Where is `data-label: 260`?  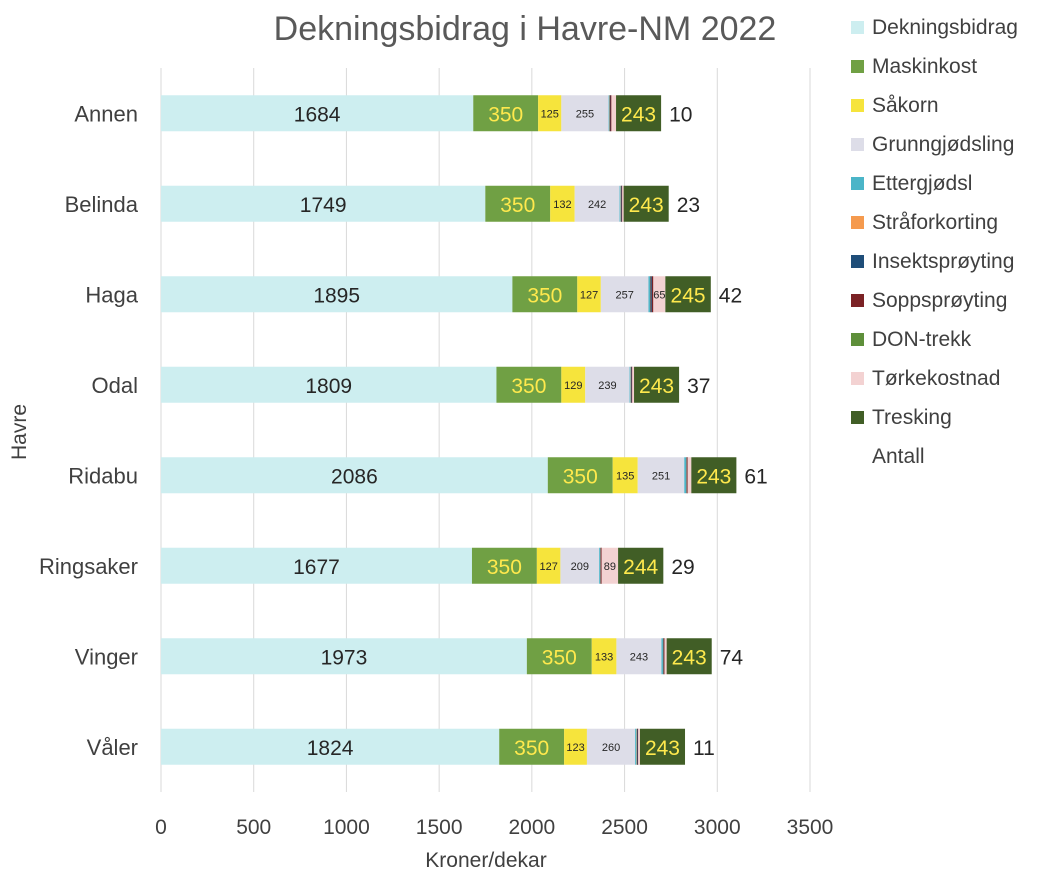 data-label: 260 is located at coordinates (611, 748).